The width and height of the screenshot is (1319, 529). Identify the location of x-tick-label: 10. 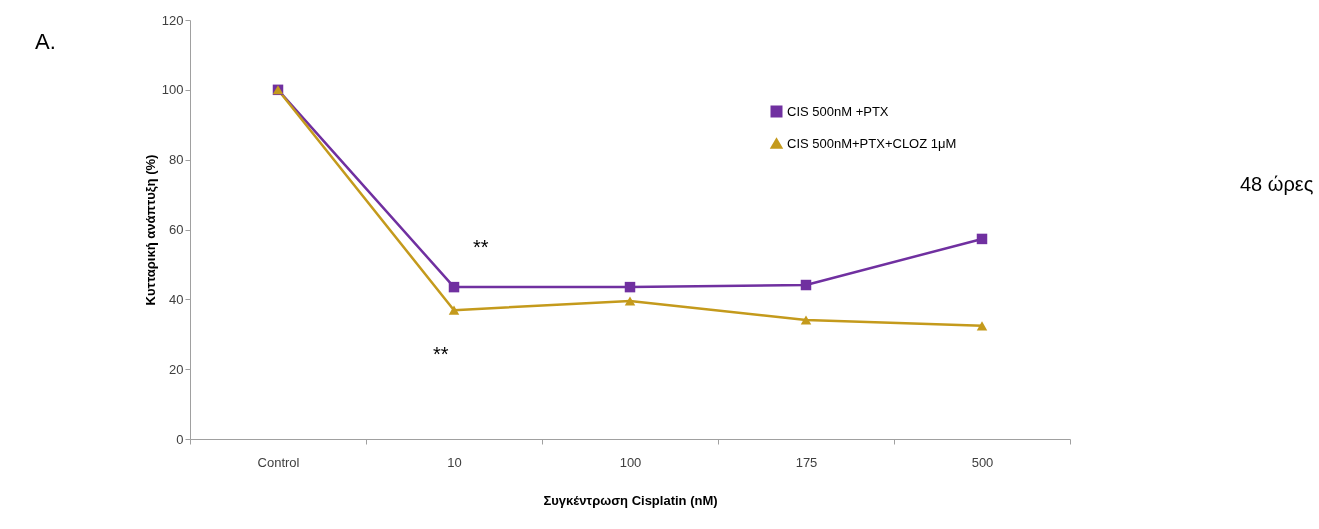
(454, 462).